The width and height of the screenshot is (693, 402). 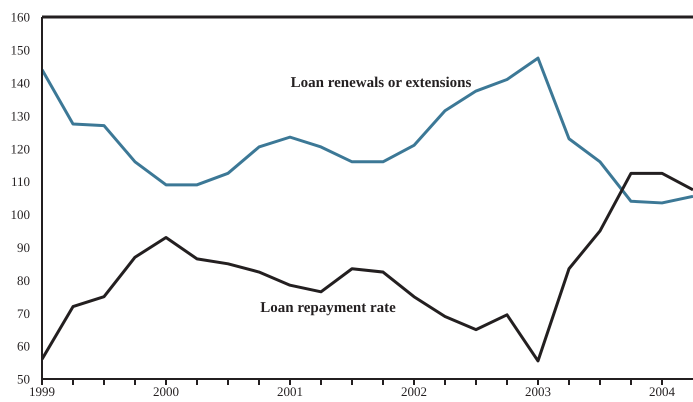 I want to click on y-tick-label: 120, so click(x=20, y=148).